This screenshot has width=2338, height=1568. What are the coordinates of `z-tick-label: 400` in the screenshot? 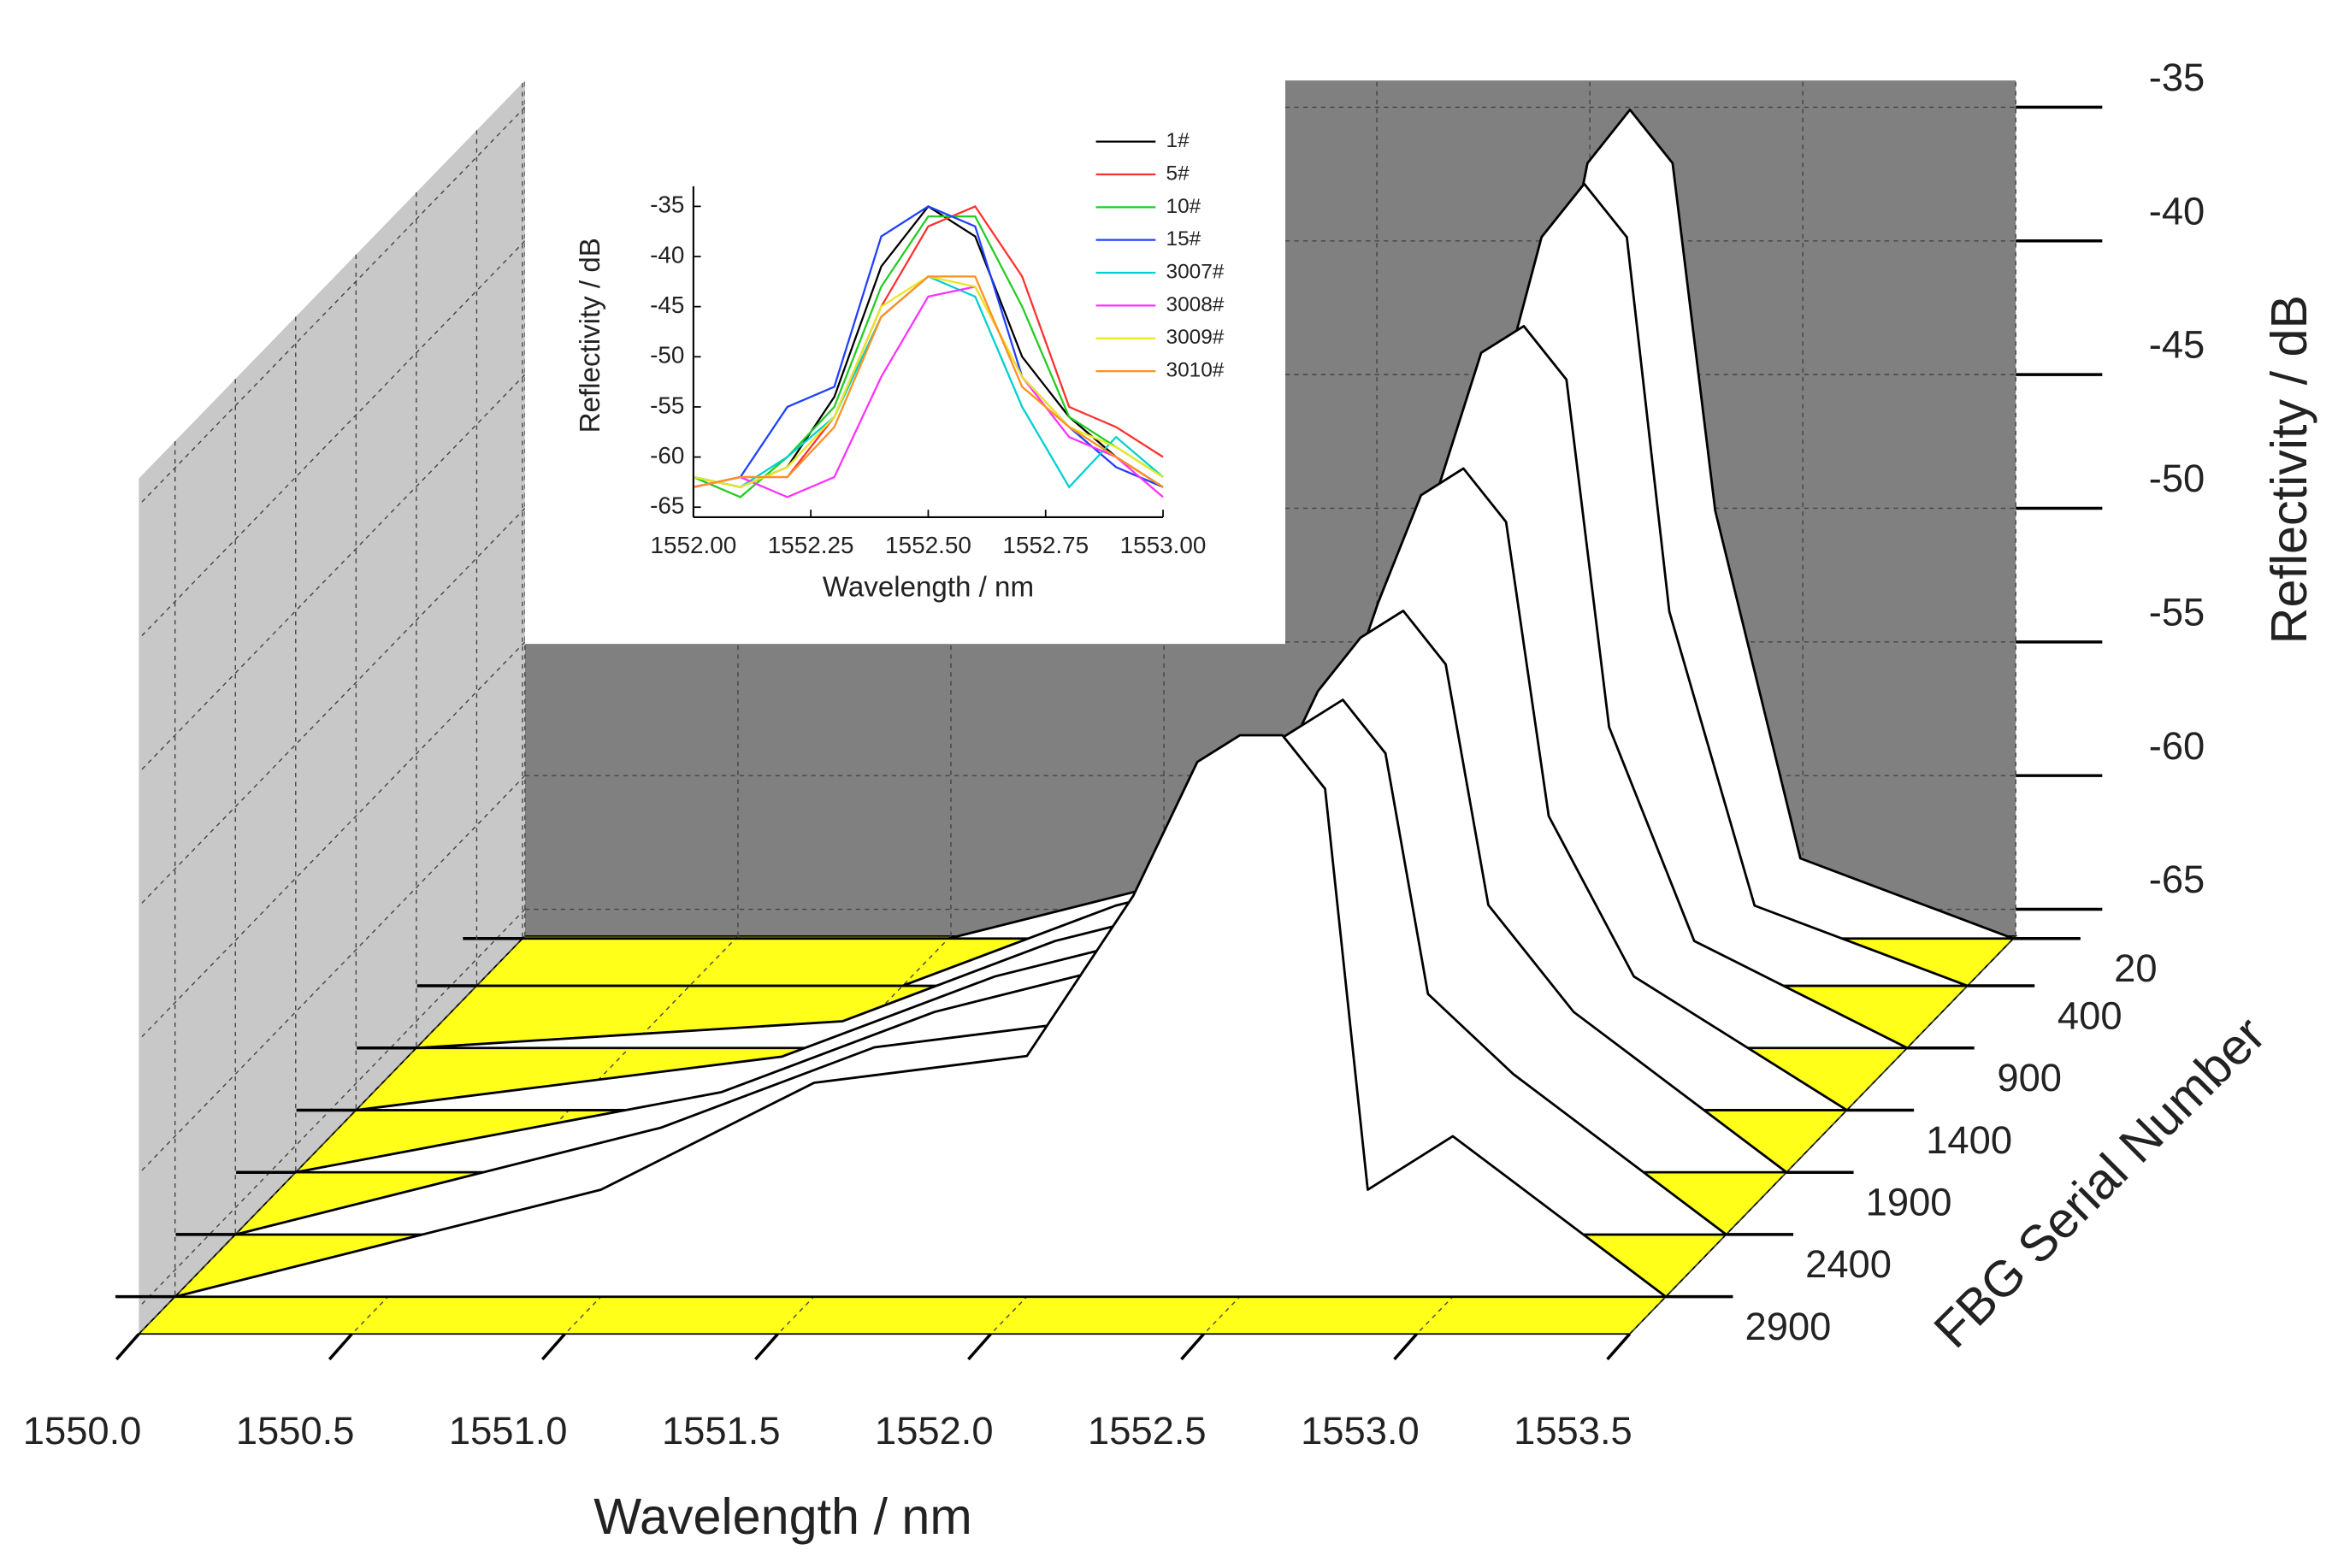 It's located at (2090, 1015).